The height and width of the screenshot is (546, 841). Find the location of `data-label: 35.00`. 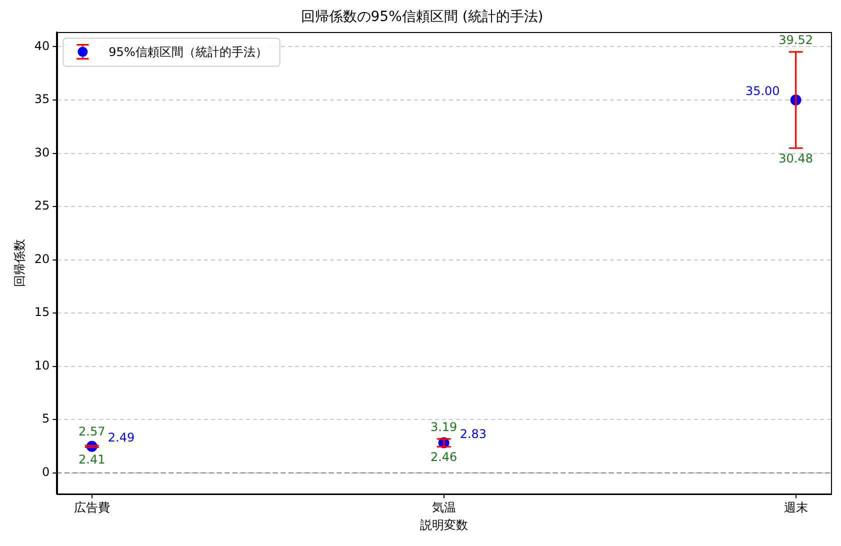

data-label: 35.00 is located at coordinates (762, 91).